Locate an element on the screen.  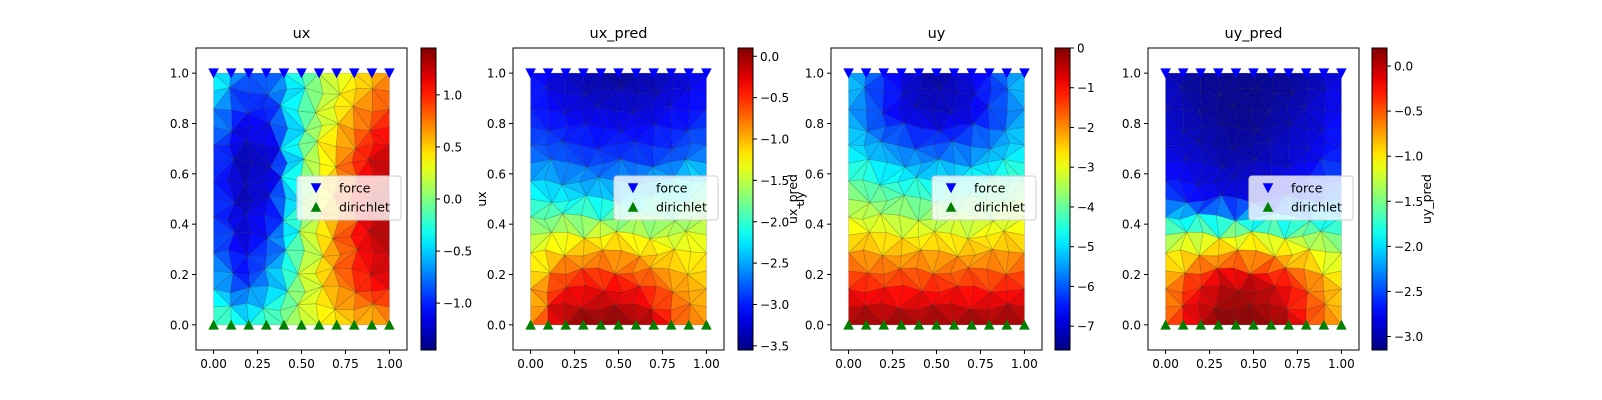
colorbar-gradient is located at coordinates (1379, 199).